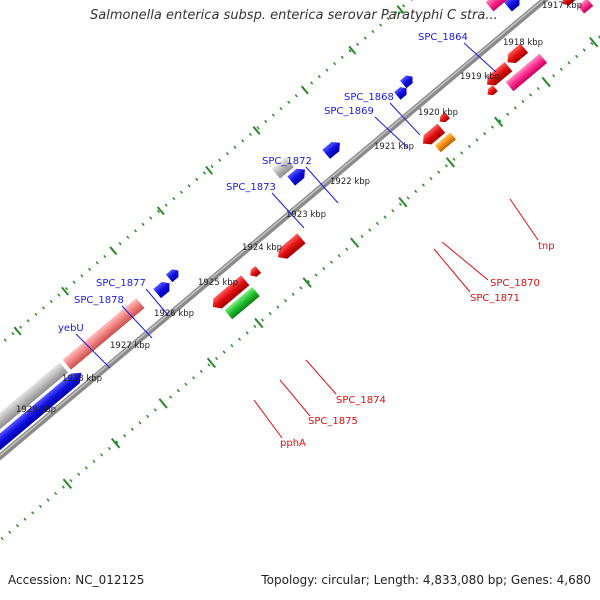 This screenshot has width=600, height=600. What do you see at coordinates (495, 298) in the screenshot?
I see `gene-label: SPC_1871` at bounding box center [495, 298].